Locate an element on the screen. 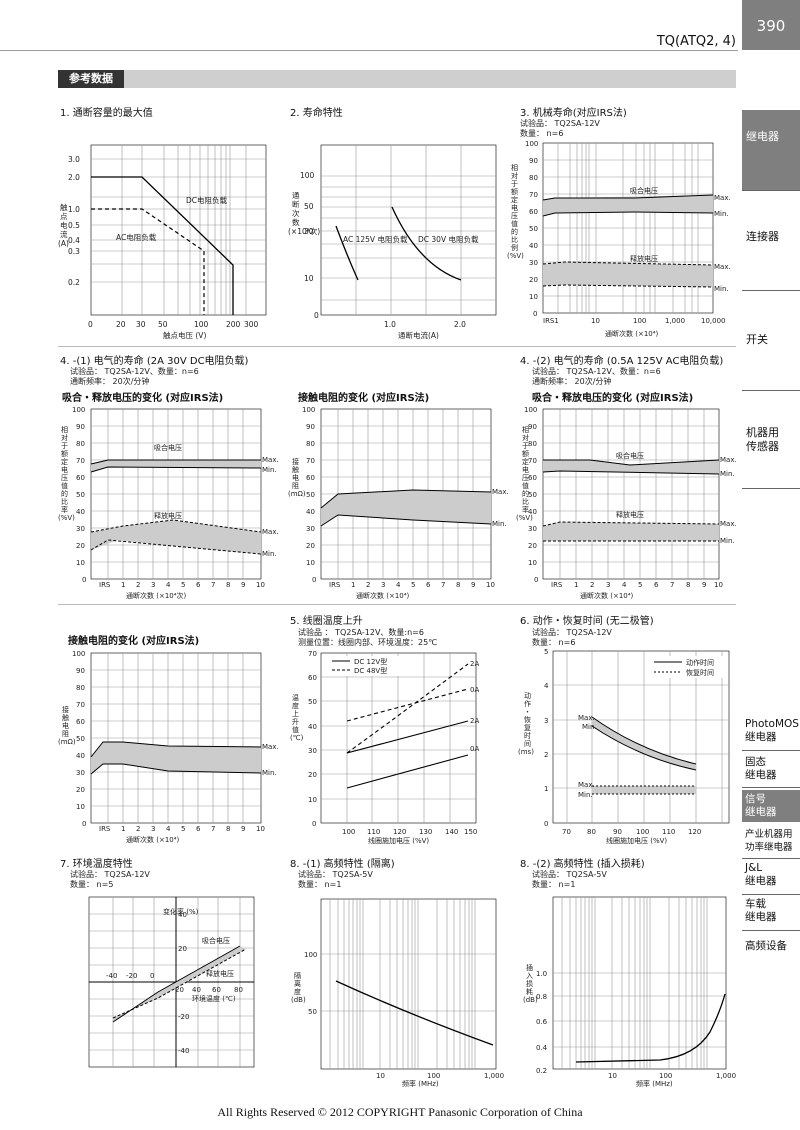 The width and height of the screenshot is (800, 1130). sidebar-sub-signal: 信号 继电器 is located at coordinates (771, 806).